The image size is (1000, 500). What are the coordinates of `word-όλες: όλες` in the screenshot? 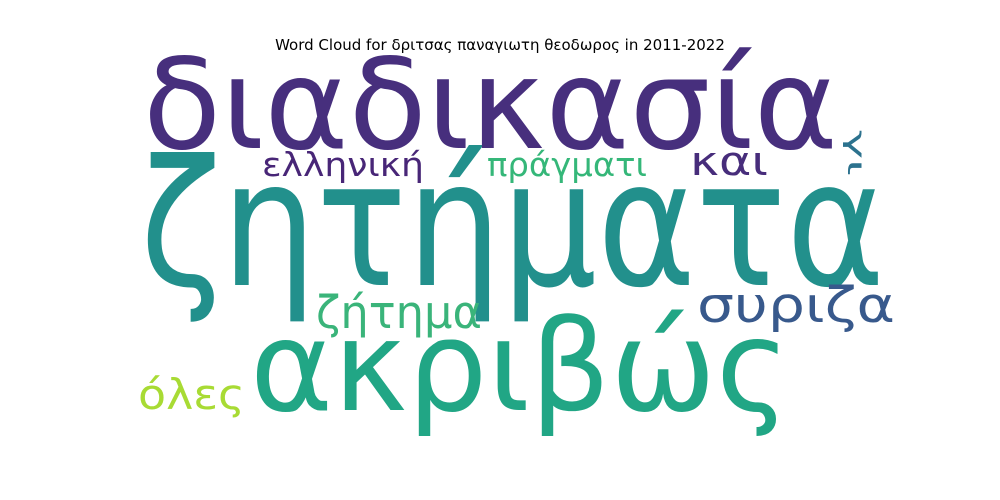 It's located at (191, 394).